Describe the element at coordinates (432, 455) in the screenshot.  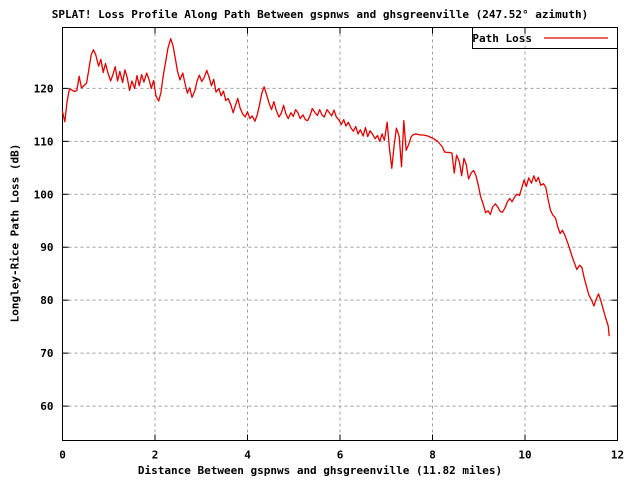
I see `x-tick-label: 8` at that location.